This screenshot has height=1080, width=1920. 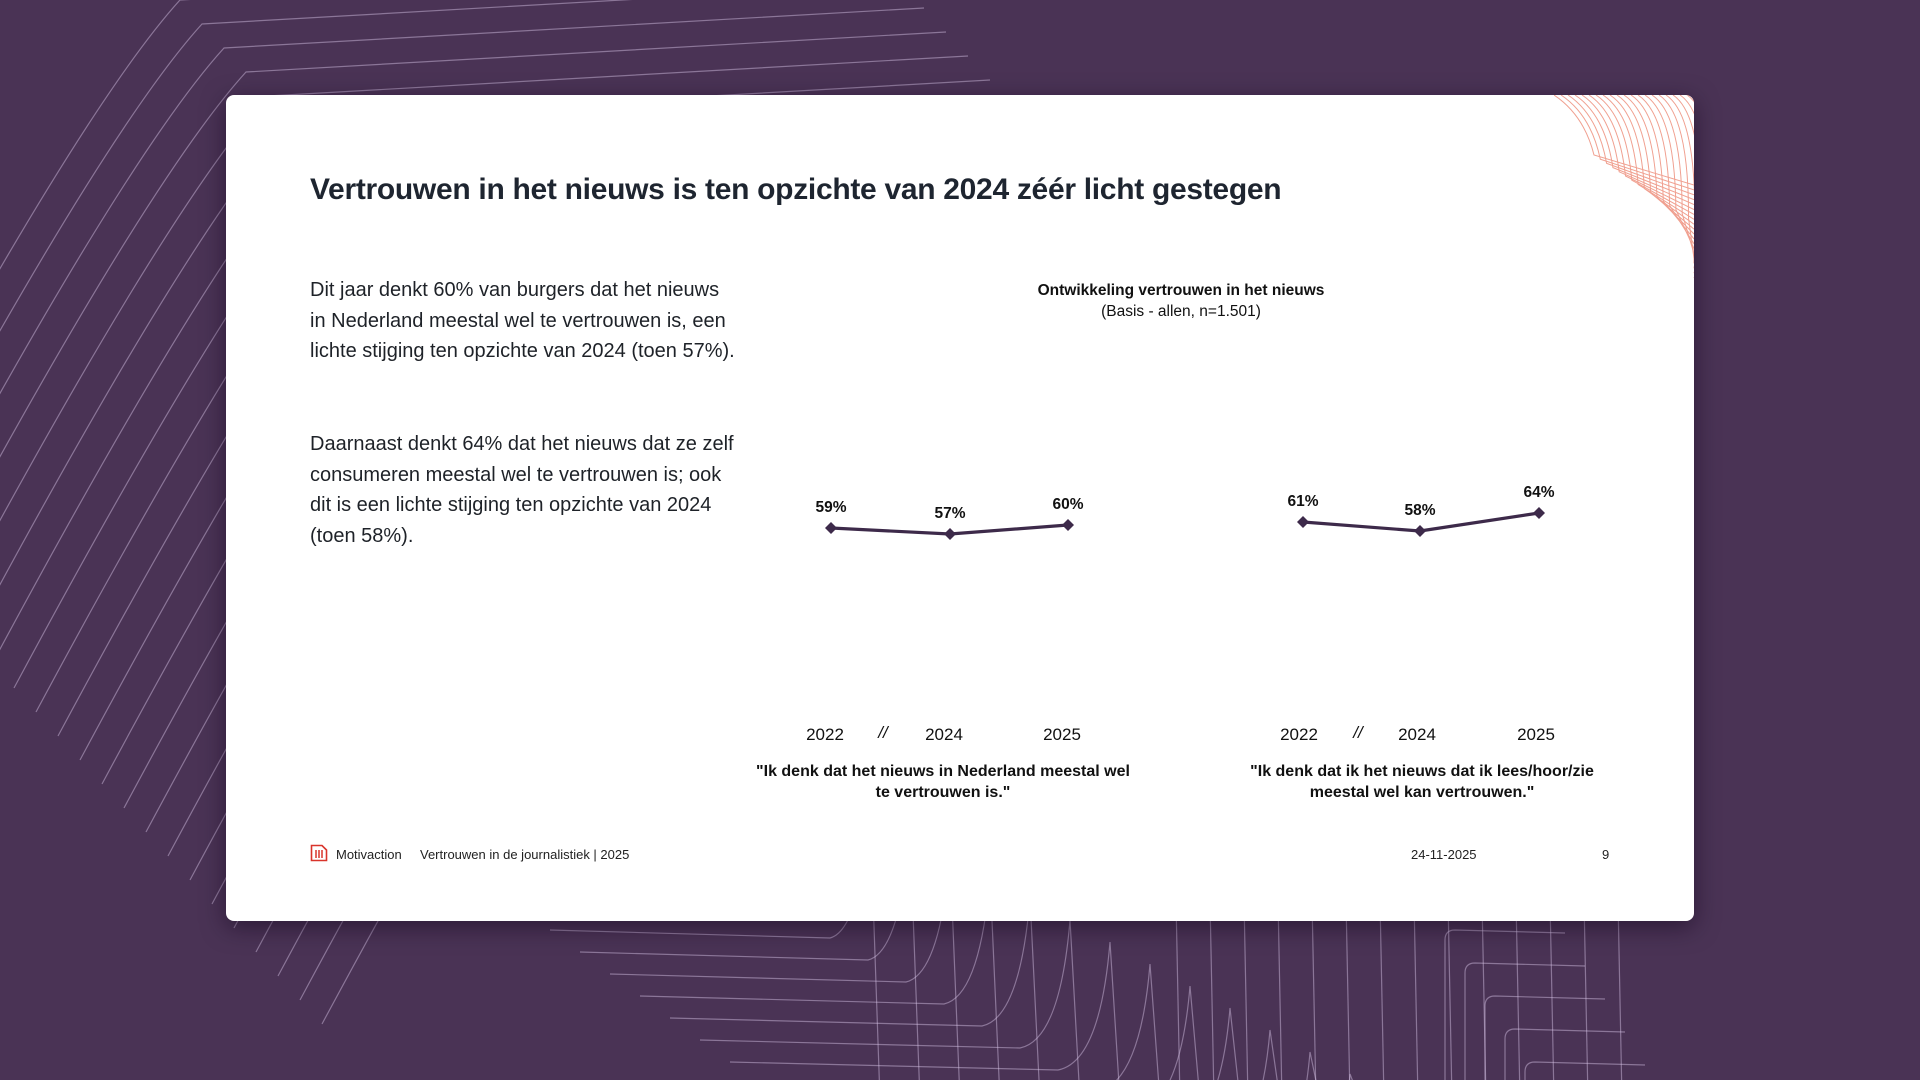 What do you see at coordinates (369, 854) in the screenshot?
I see `footer-brand: Motivaction` at bounding box center [369, 854].